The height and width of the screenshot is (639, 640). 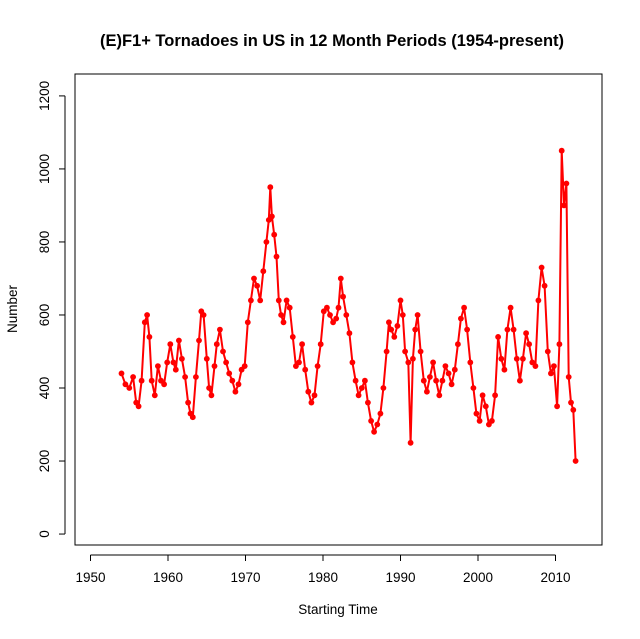 I want to click on x-tick-label: 2000, so click(x=478, y=577).